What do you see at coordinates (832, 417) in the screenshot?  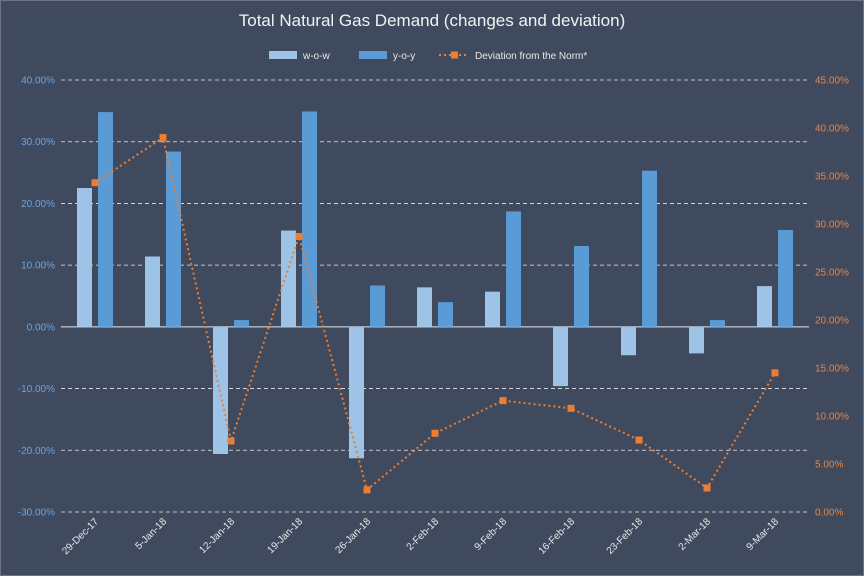 I see `y-right-tick-label: 10.00%` at bounding box center [832, 417].